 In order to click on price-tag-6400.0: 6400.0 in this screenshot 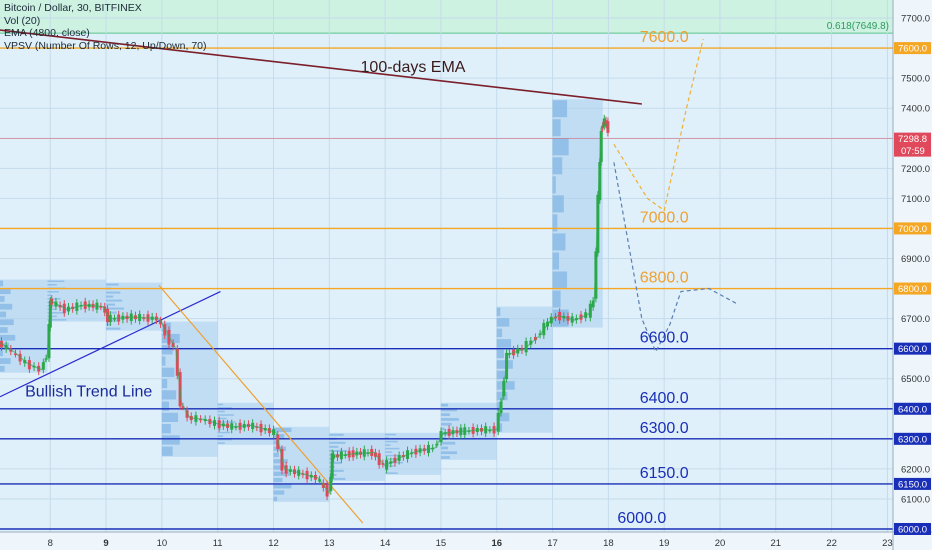, I will do `click(912, 409)`.